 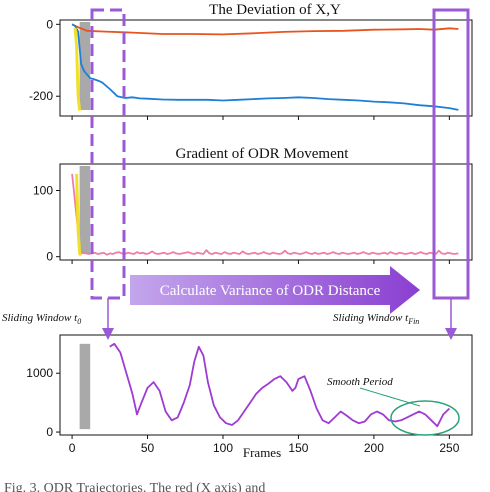 What do you see at coordinates (449, 448) in the screenshot?
I see `chart3-xtick-label-5: 250` at bounding box center [449, 448].